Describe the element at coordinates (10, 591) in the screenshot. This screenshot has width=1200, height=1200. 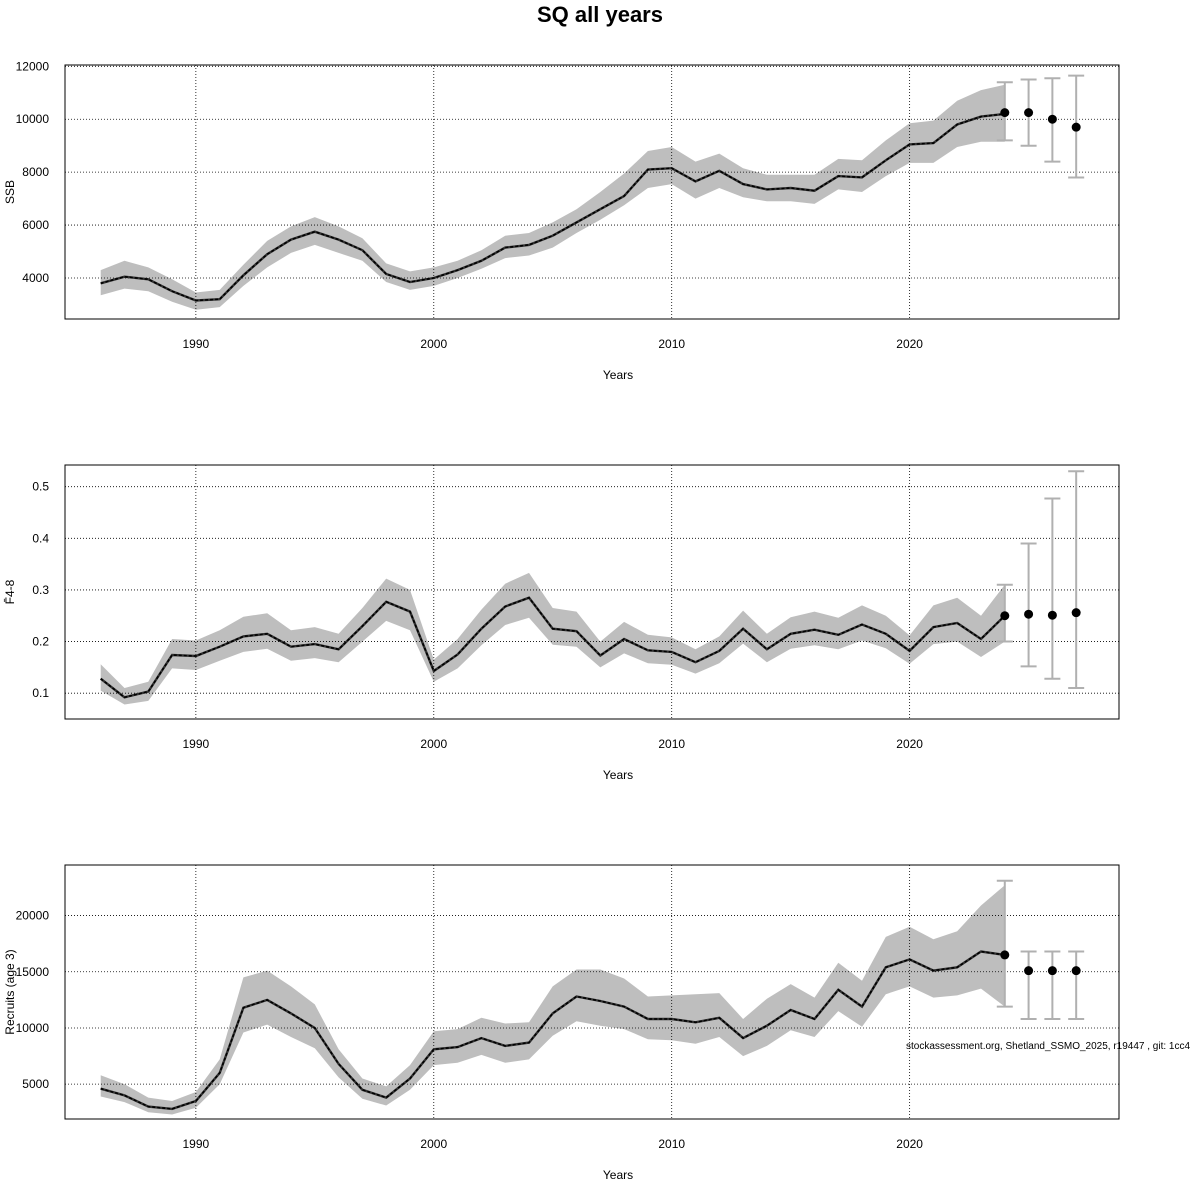
I see `y-axis-label: F̄4-8` at that location.